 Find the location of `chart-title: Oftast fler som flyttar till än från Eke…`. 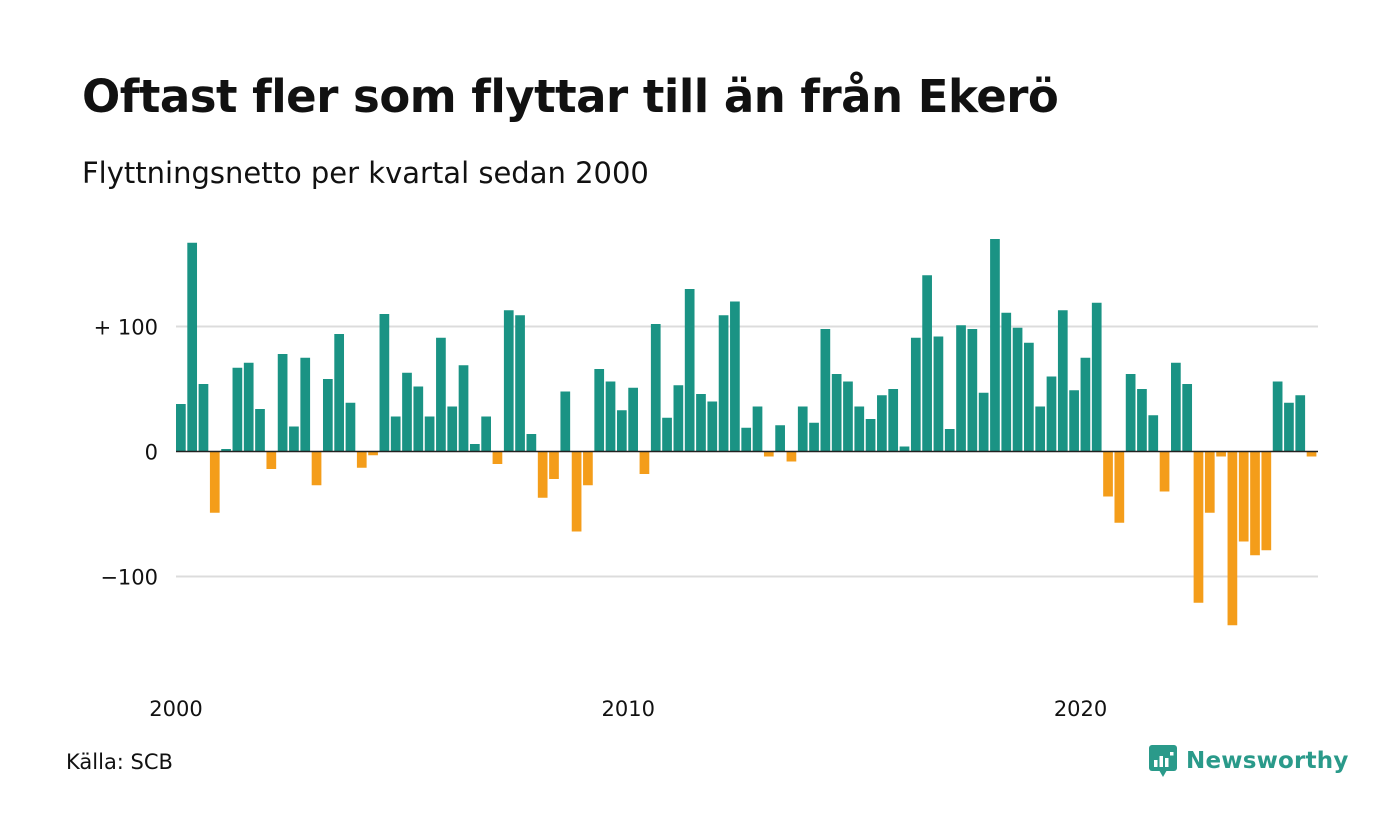

chart-title: Oftast fler som flyttar till än från Eke… is located at coordinates (570, 96).